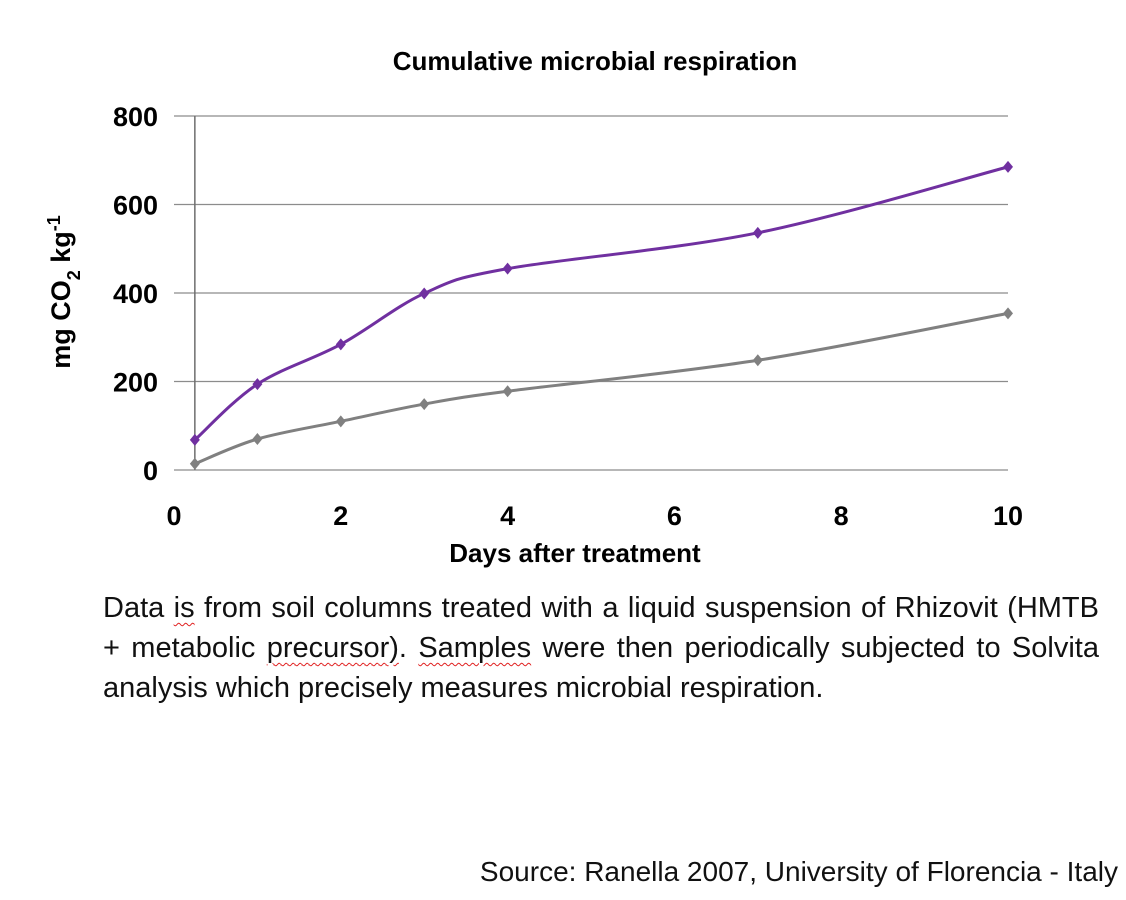  Describe the element at coordinates (507, 516) in the screenshot. I see `x-tick-label: 4` at that location.